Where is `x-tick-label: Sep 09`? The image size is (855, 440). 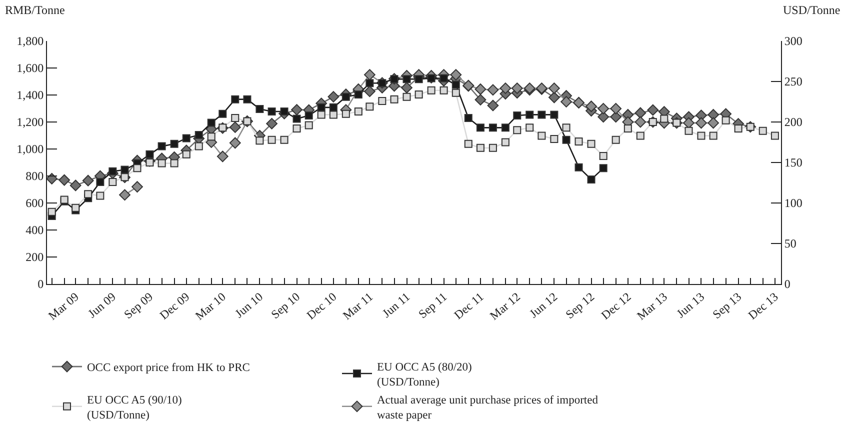
x-tick-label: Sep 09 is located at coordinates (138, 306).